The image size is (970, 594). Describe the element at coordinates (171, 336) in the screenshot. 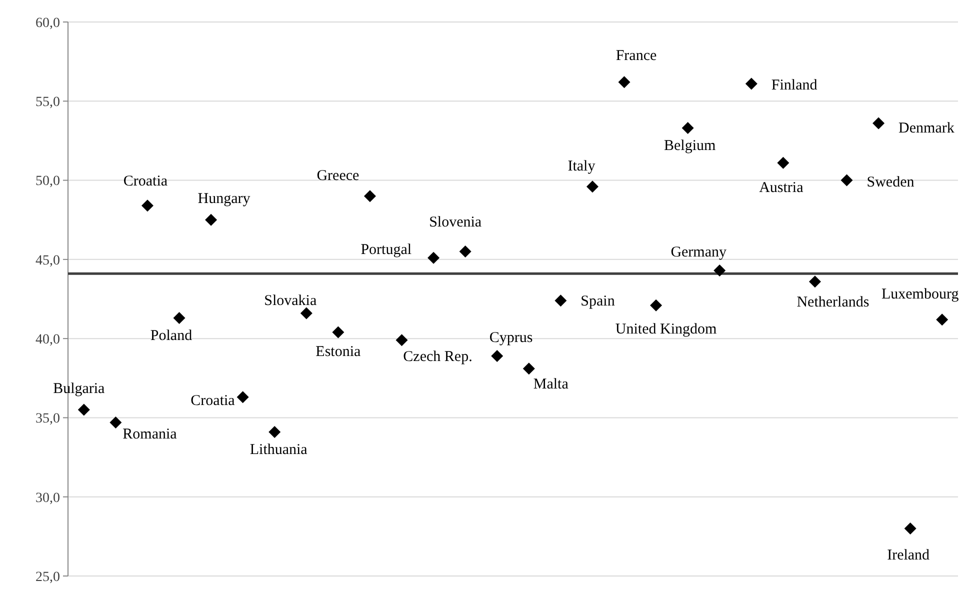

I see `annotation: Poland` at that location.